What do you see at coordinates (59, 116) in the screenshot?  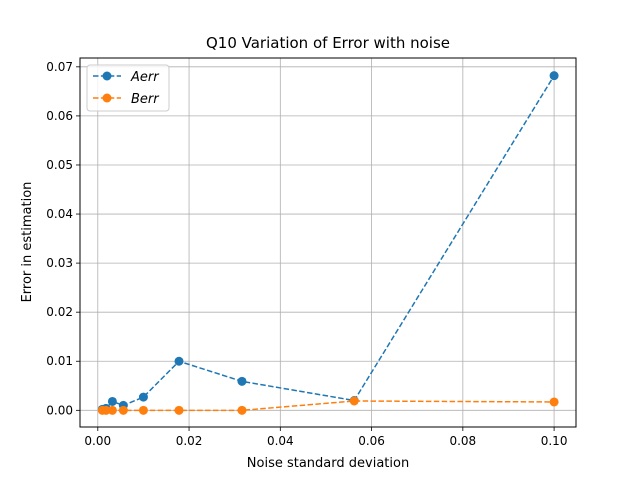 I see `y-tick-label: 0.06` at bounding box center [59, 116].